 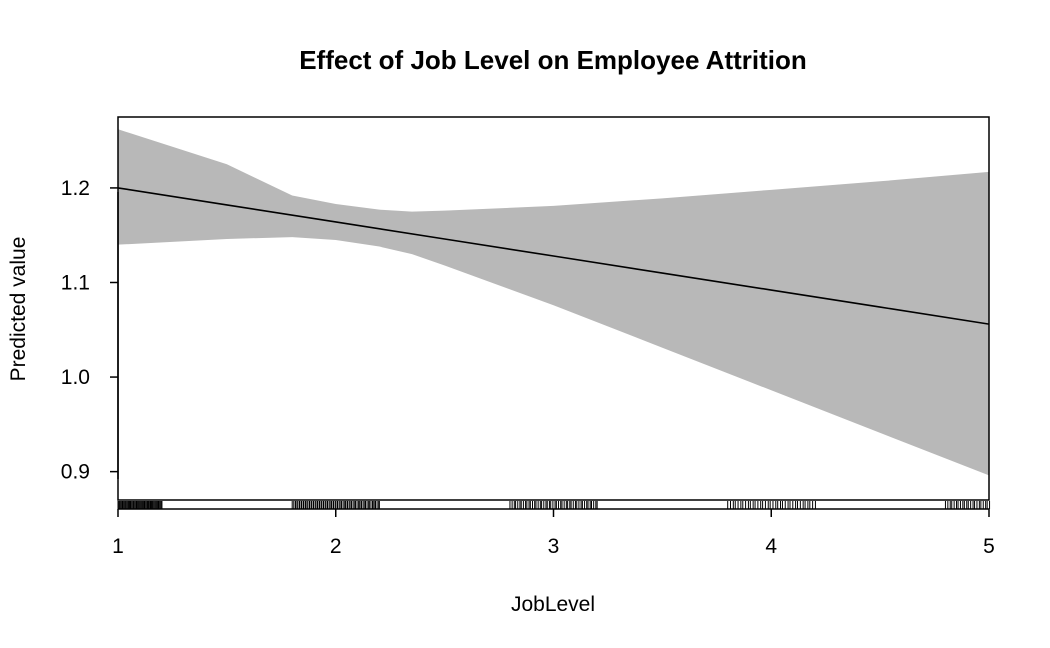 What do you see at coordinates (771, 546) in the screenshot?
I see `x-tick-label: 4` at bounding box center [771, 546].